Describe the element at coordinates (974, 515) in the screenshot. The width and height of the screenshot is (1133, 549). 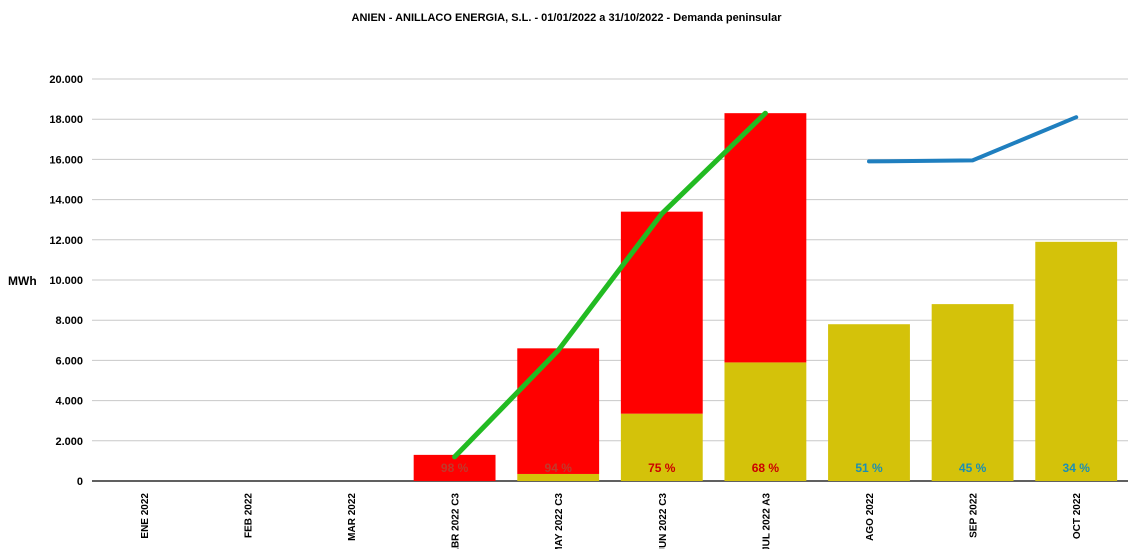
I see `x-tick-label: SEP 2022` at that location.